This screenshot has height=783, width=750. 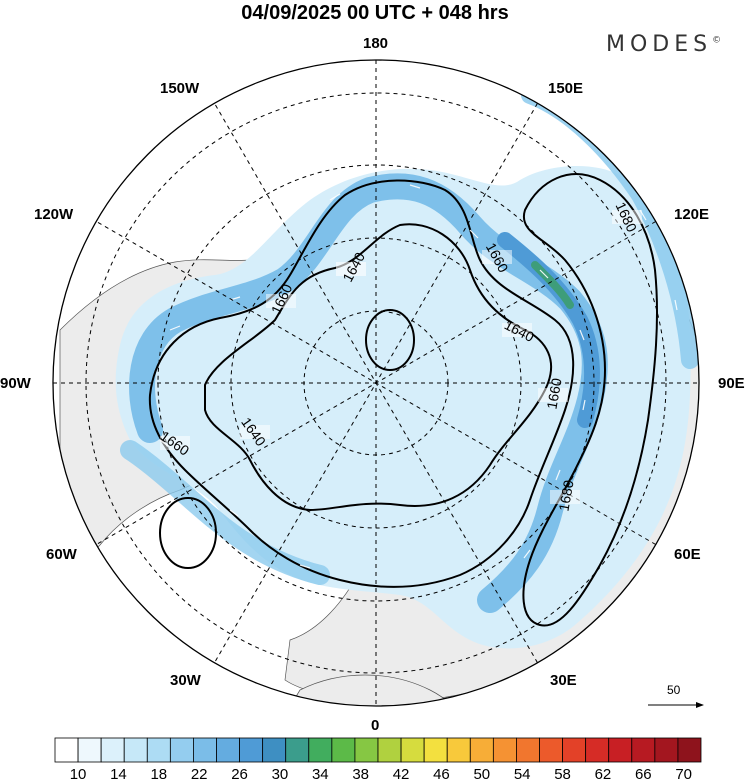 What do you see at coordinates (552, 285) in the screenshot?
I see `jet-max-green` at bounding box center [552, 285].